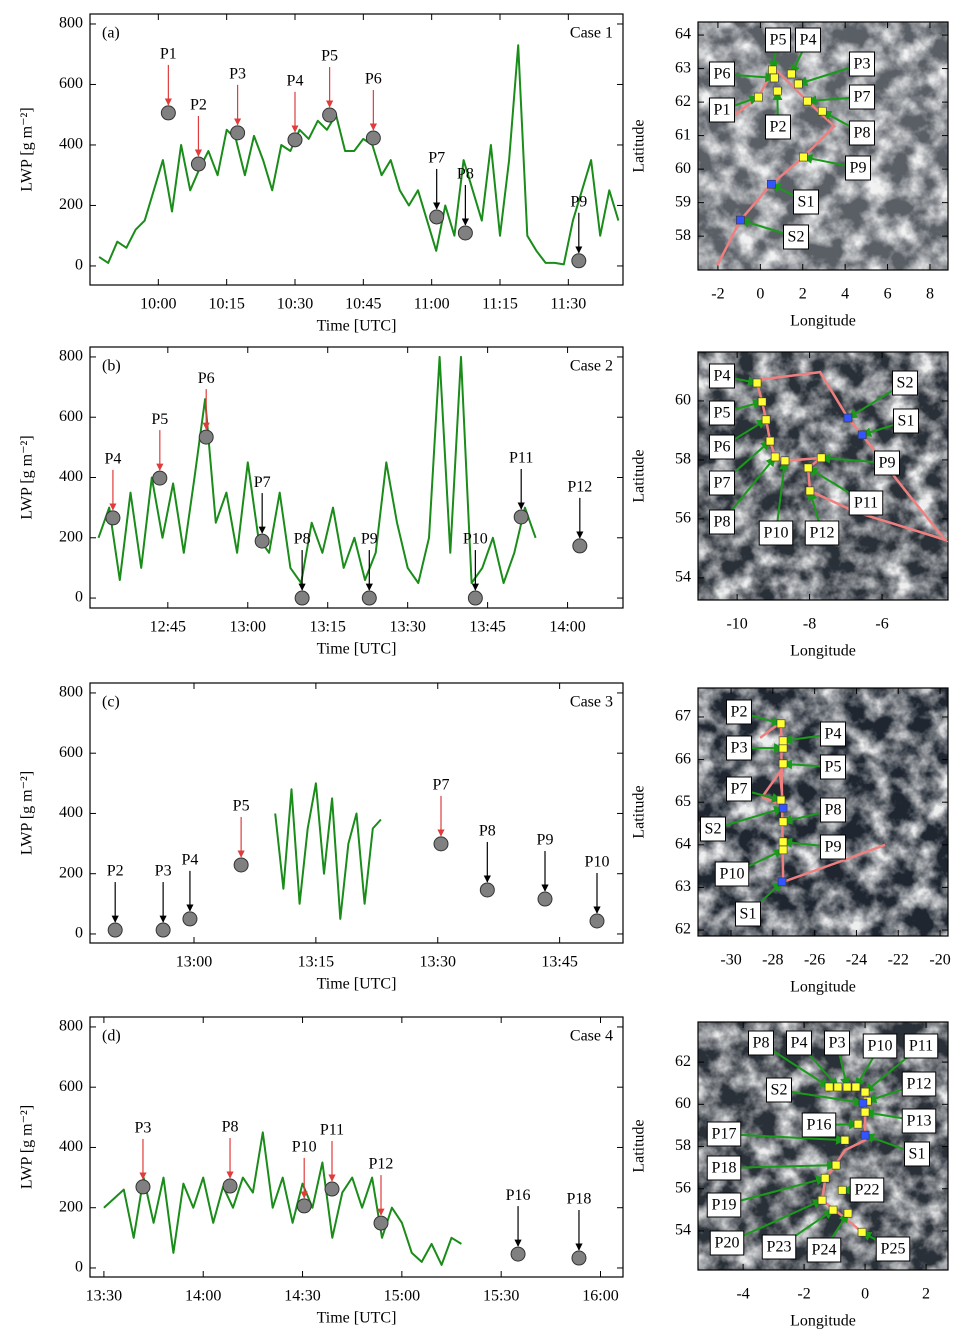  What do you see at coordinates (778, 127) in the screenshot?
I see `marker-label: P2` at bounding box center [778, 127].